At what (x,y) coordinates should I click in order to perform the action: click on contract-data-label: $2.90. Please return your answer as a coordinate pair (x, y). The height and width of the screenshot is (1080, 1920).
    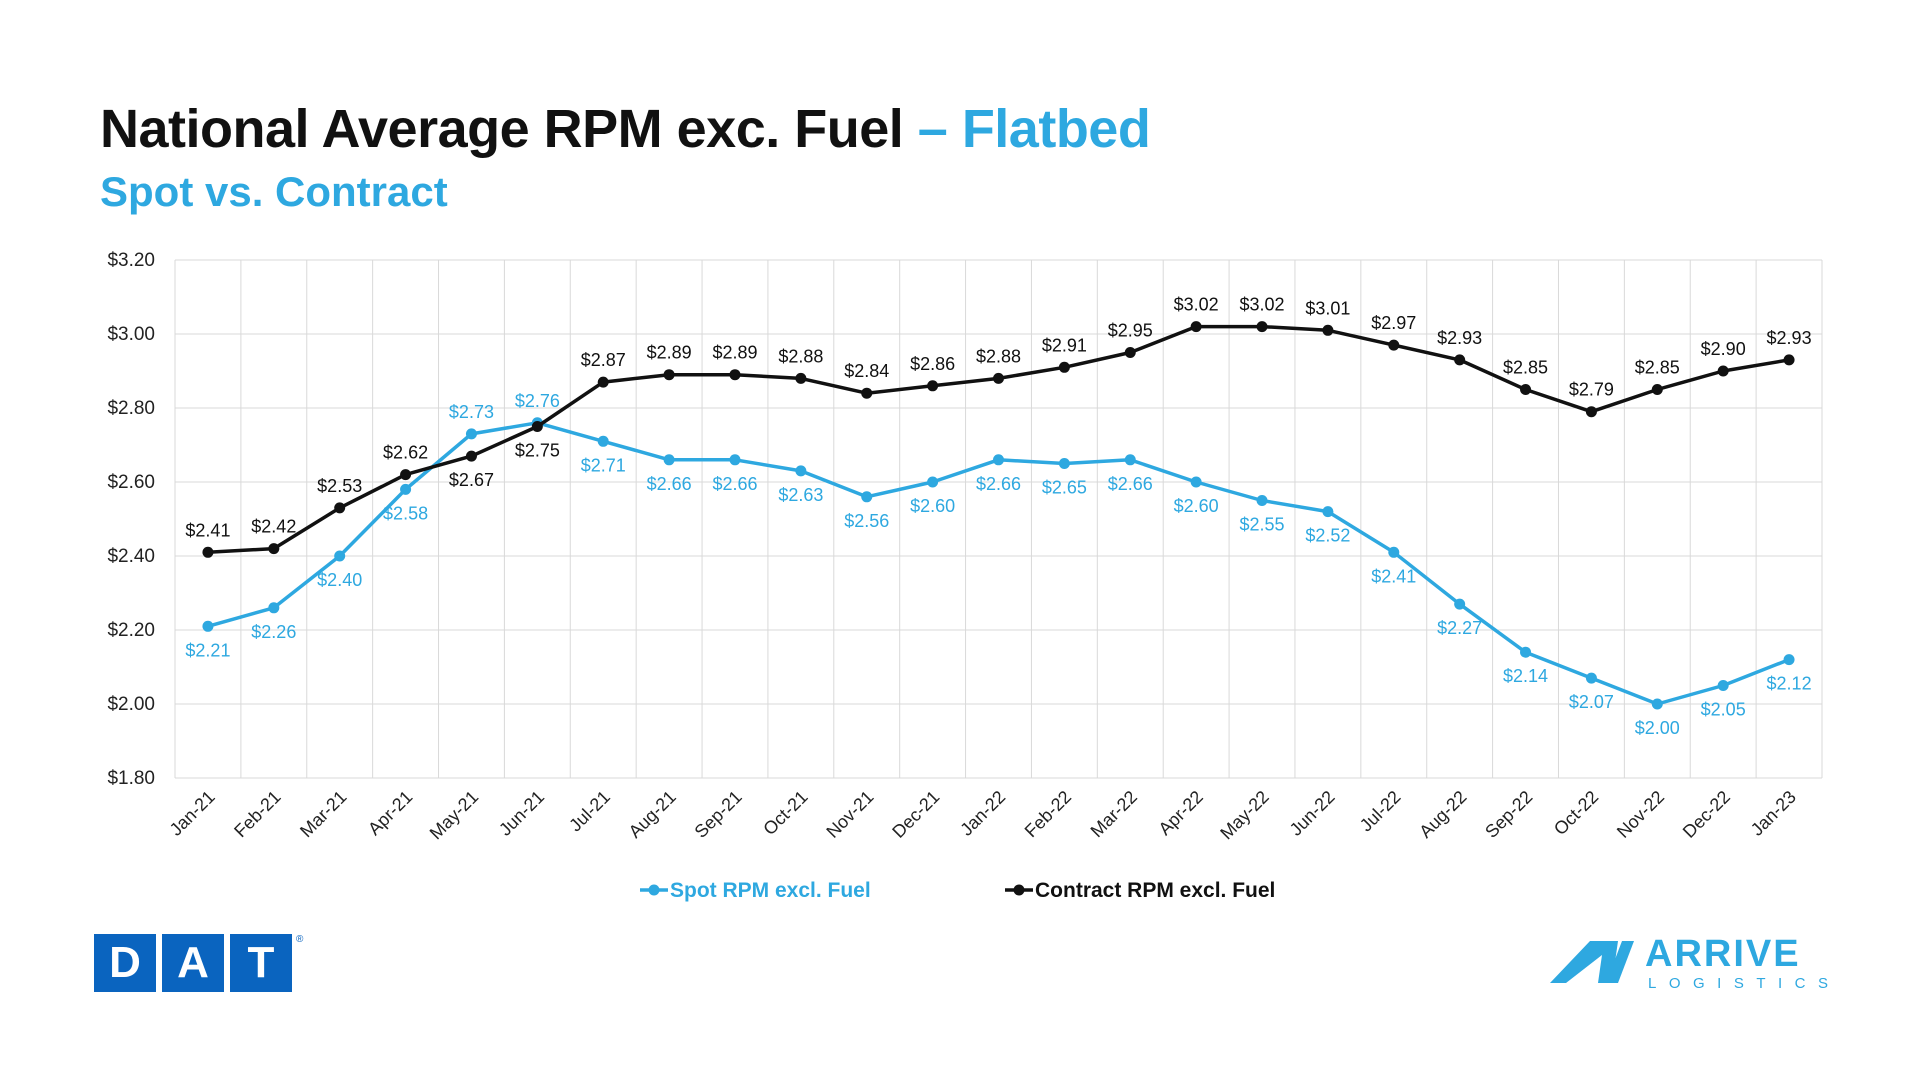
    Looking at the image, I should click on (1723, 349).